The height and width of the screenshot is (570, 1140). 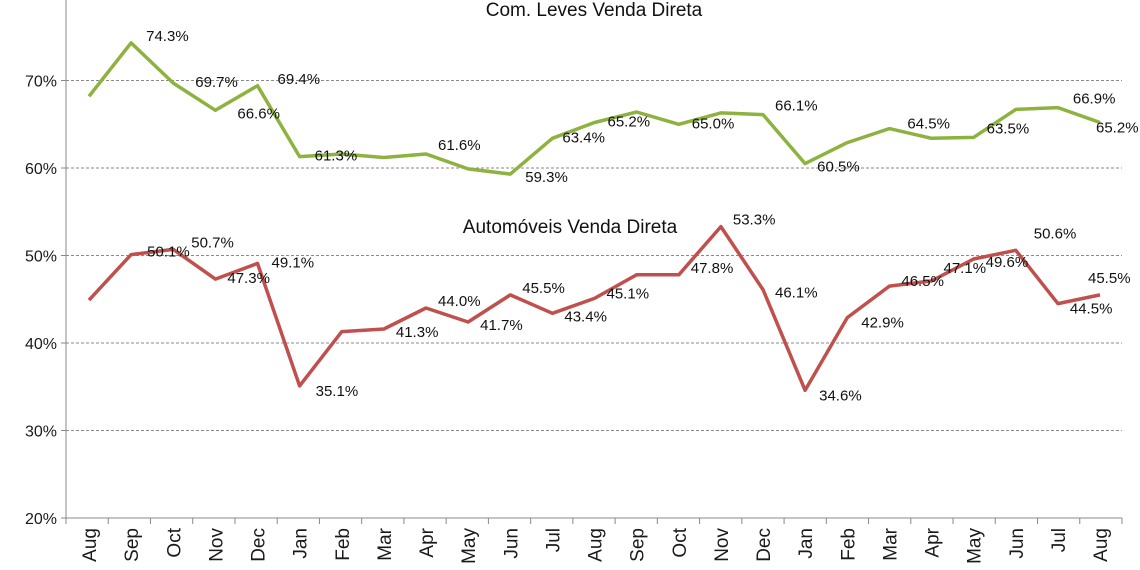 What do you see at coordinates (41, 301) in the screenshot?
I see `y-tick-labels: 20% 30% 40% 50% 60% 70%` at bounding box center [41, 301].